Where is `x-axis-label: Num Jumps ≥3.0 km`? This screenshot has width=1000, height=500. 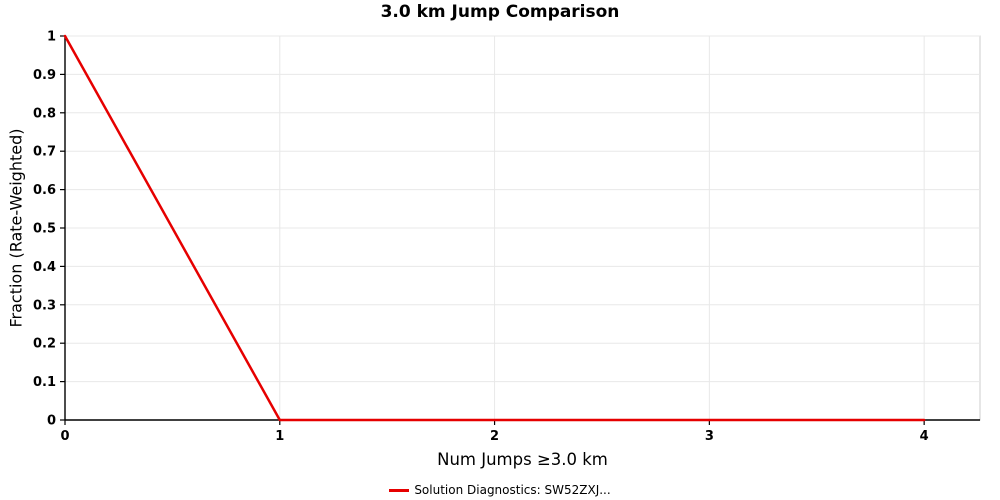
x-axis-label: Num Jumps ≥3.0 km is located at coordinates (522, 459).